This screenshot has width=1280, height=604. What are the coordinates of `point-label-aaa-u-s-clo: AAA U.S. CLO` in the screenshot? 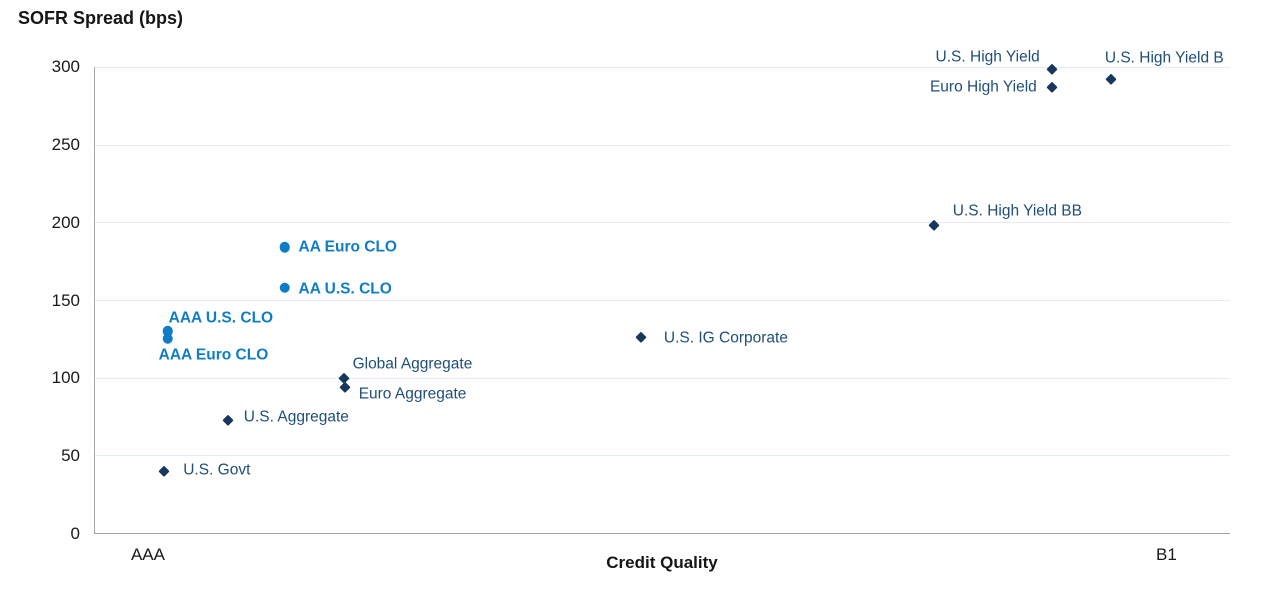 It's located at (221, 318).